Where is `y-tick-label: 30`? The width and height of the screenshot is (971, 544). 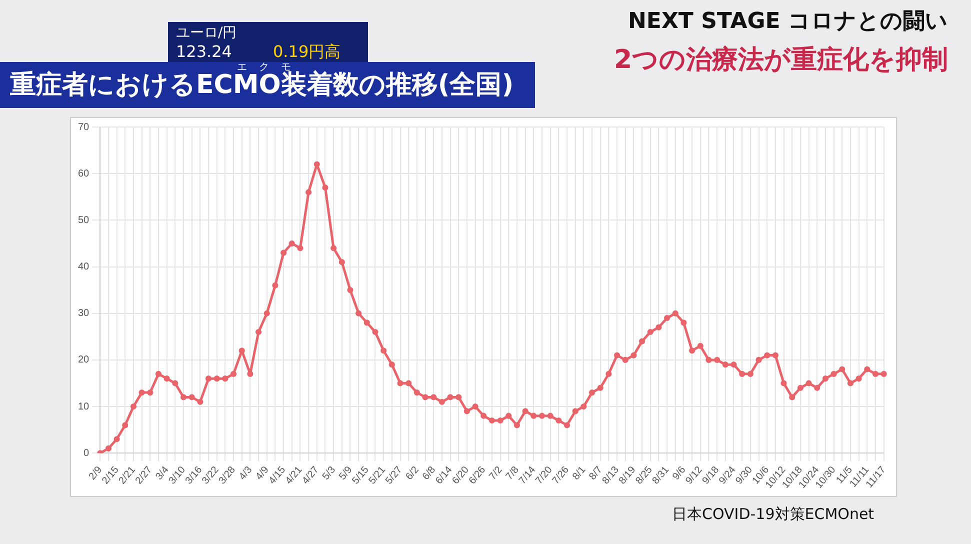
y-tick-label: 30 is located at coordinates (84, 314).